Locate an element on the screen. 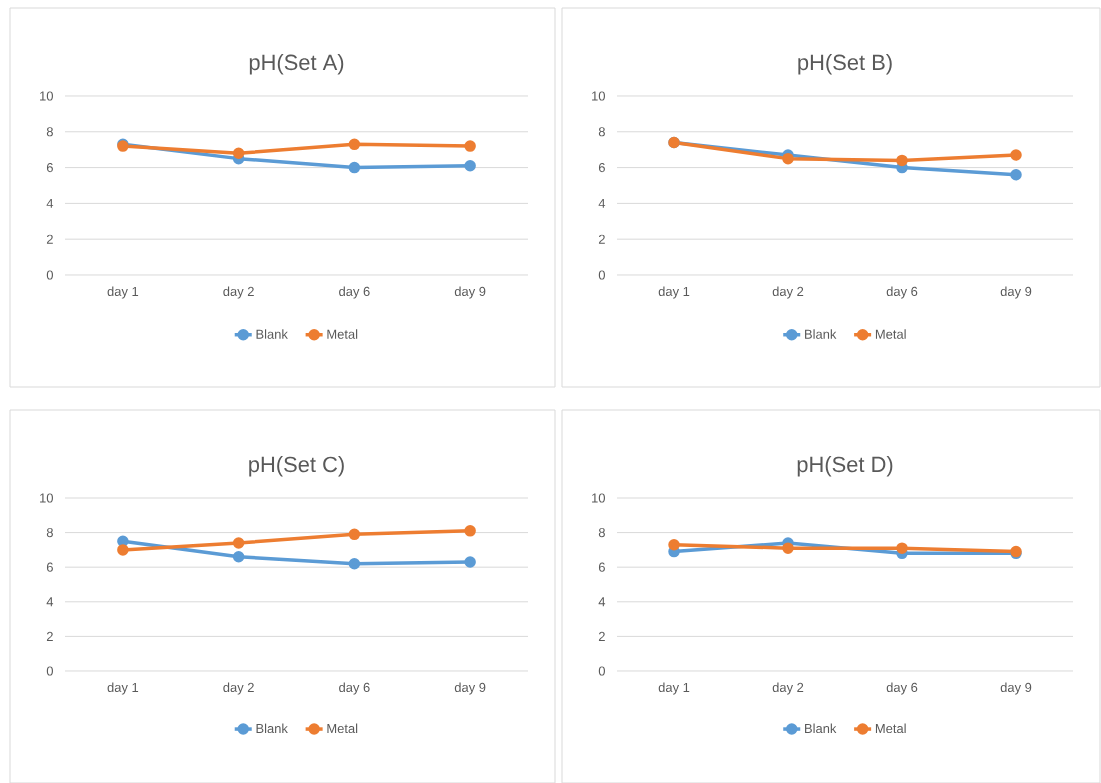 This screenshot has width=1101, height=783. chart-title: pH(Set A) is located at coordinates (296, 64).